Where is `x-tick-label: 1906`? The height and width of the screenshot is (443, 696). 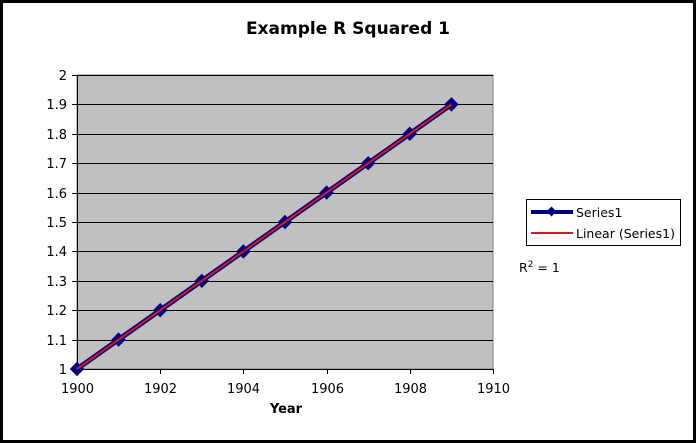
x-tick-label: 1906 is located at coordinates (327, 389).